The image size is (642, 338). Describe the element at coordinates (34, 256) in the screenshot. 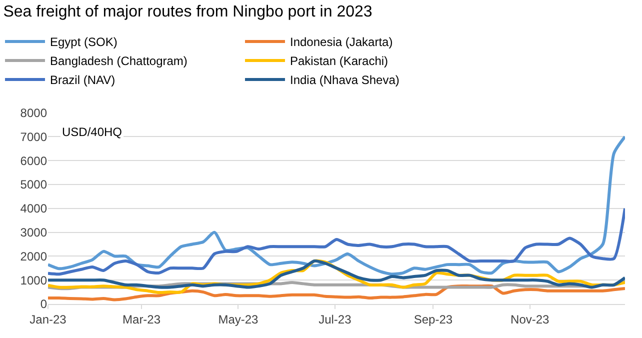

I see `y-tick-label: 2000` at that location.